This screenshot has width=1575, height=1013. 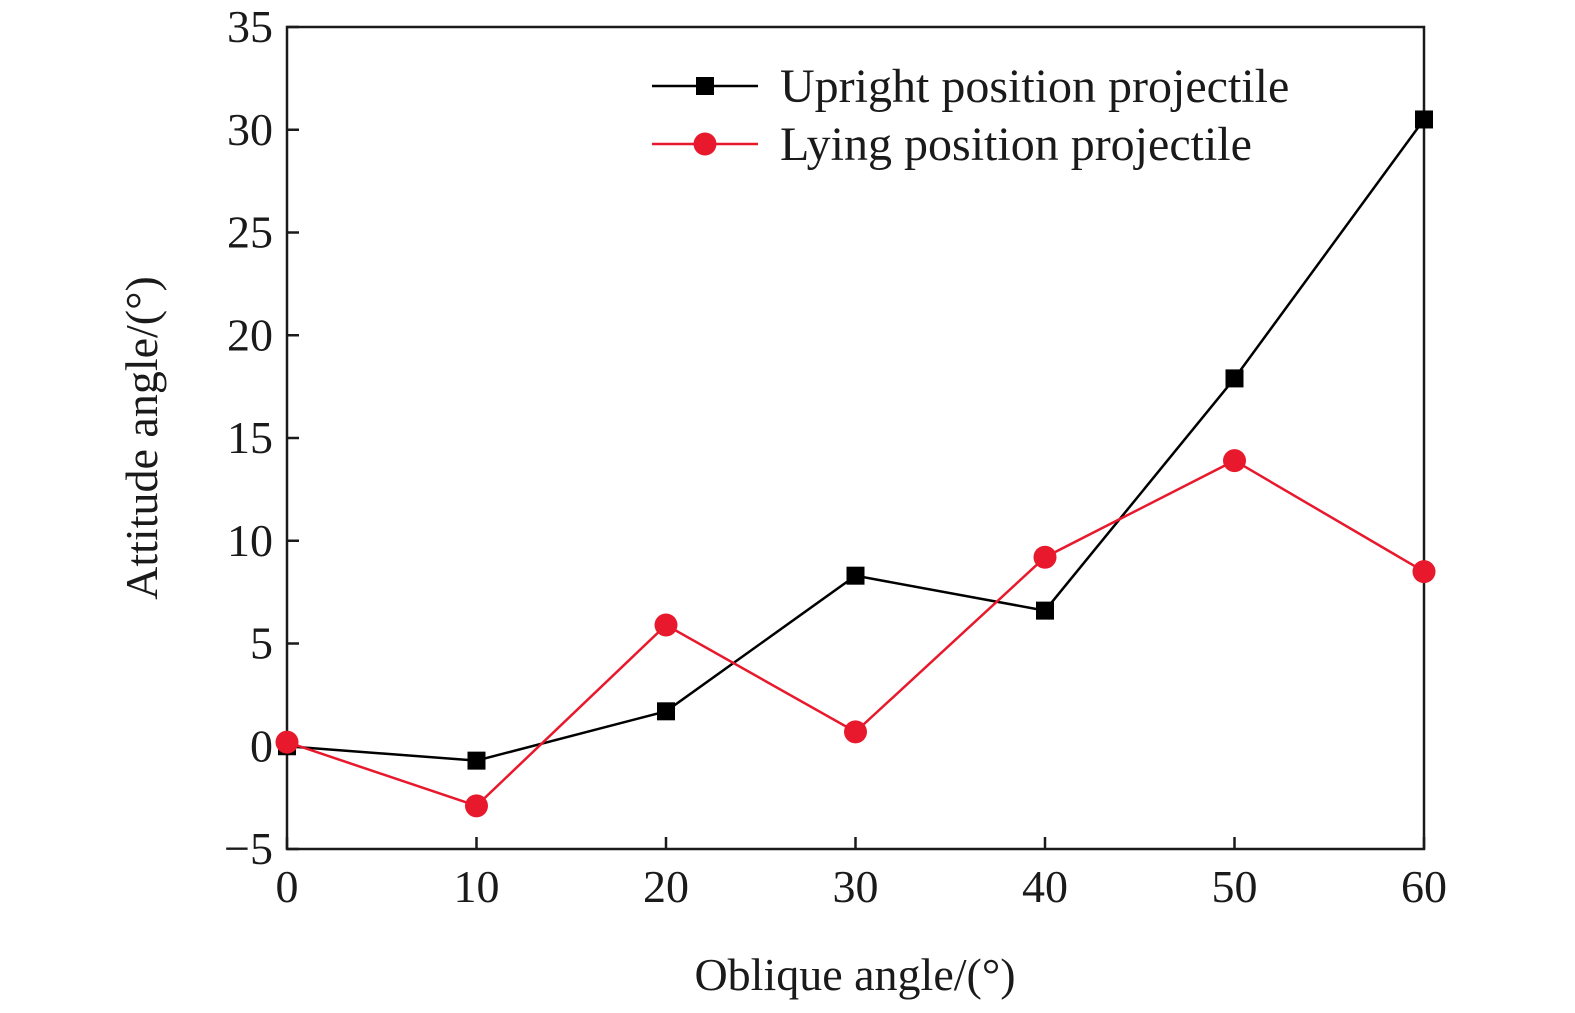 What do you see at coordinates (1016, 144) in the screenshot?
I see `legend-label: Lying position projectile` at bounding box center [1016, 144].